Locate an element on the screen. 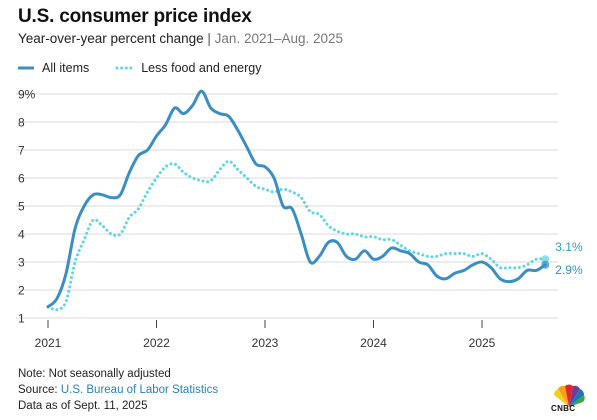  source-prefix: Source: is located at coordinates (39, 390).